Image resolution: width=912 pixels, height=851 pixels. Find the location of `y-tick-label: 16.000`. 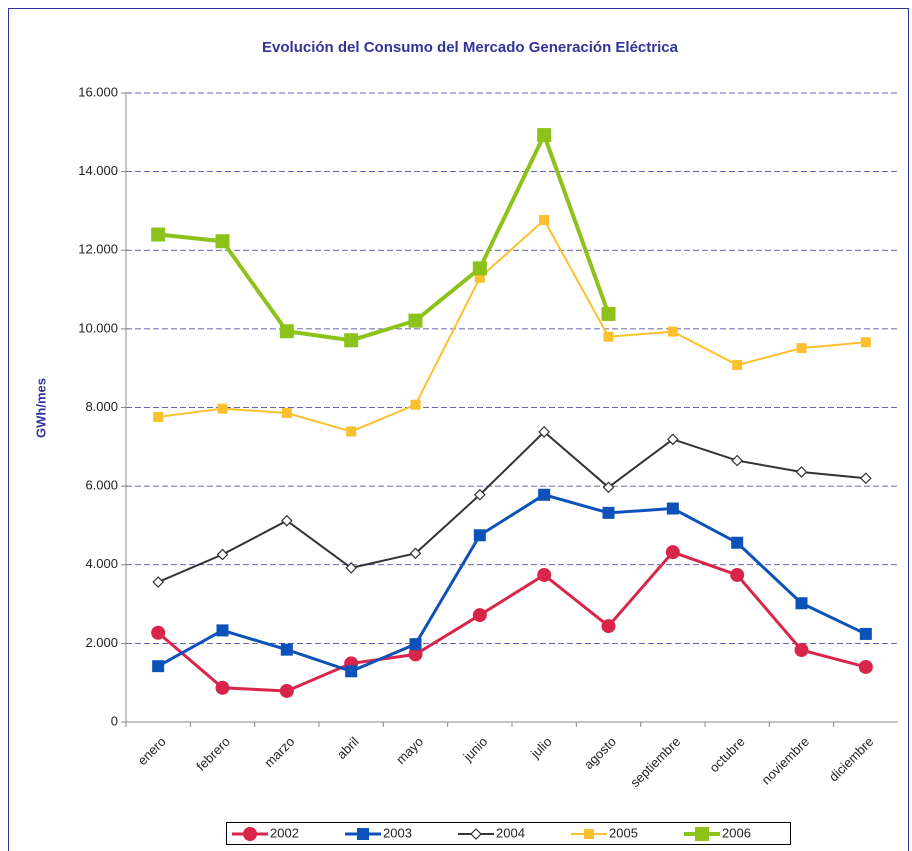

y-tick-label: 16.000 is located at coordinates (98, 91).